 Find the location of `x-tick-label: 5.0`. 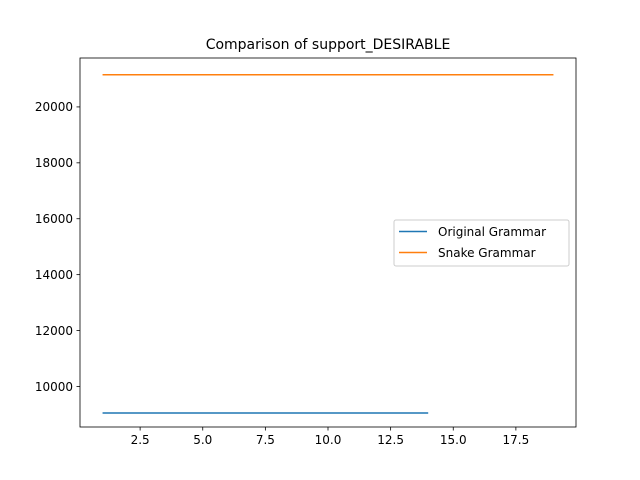

x-tick-label: 5.0 is located at coordinates (202, 440).